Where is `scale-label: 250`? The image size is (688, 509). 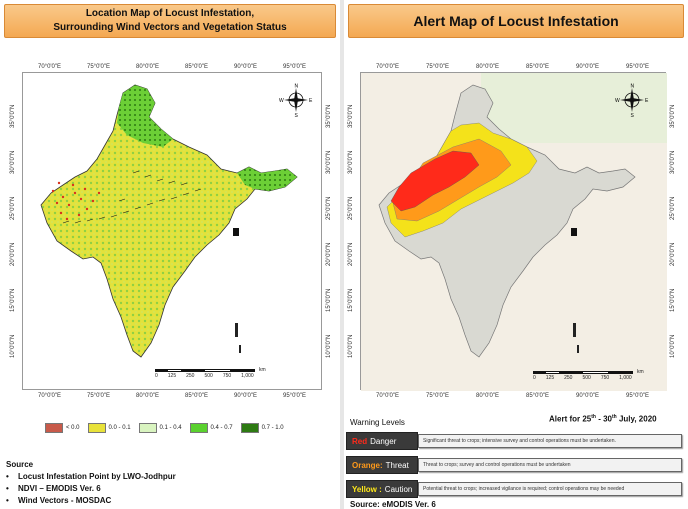
scale-label: 250 is located at coordinates (190, 376).